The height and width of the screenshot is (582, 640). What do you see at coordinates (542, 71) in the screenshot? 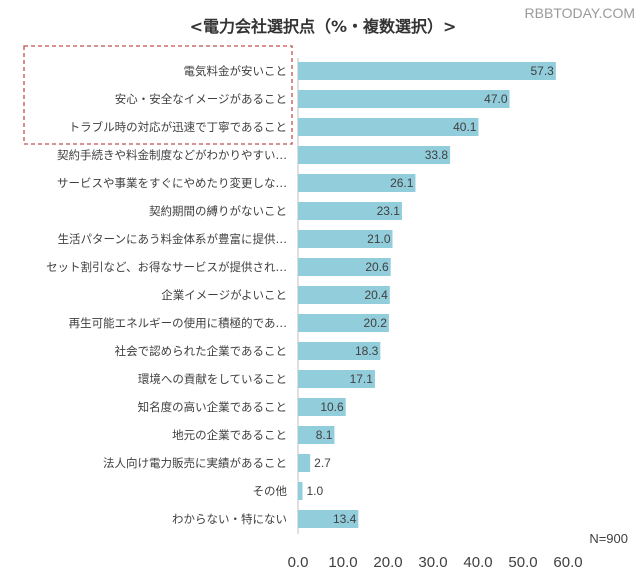
I see `value-label: 57.3` at bounding box center [542, 71].